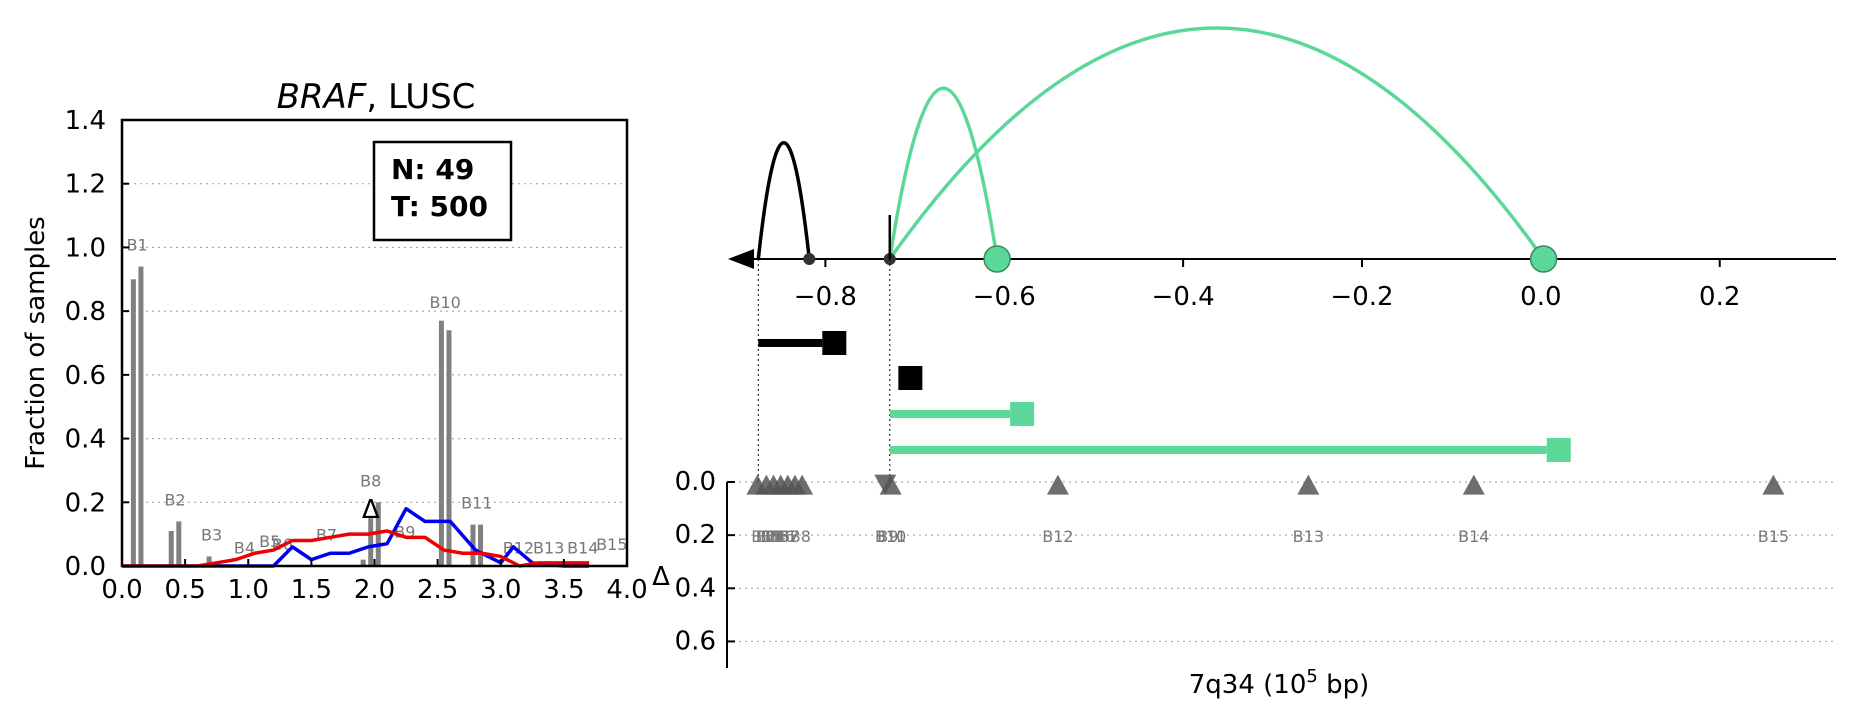 This screenshot has height=718, width=1851. Describe the element at coordinates (788, 536) in the screenshot. I see `delta-marker-label: B7` at that location.